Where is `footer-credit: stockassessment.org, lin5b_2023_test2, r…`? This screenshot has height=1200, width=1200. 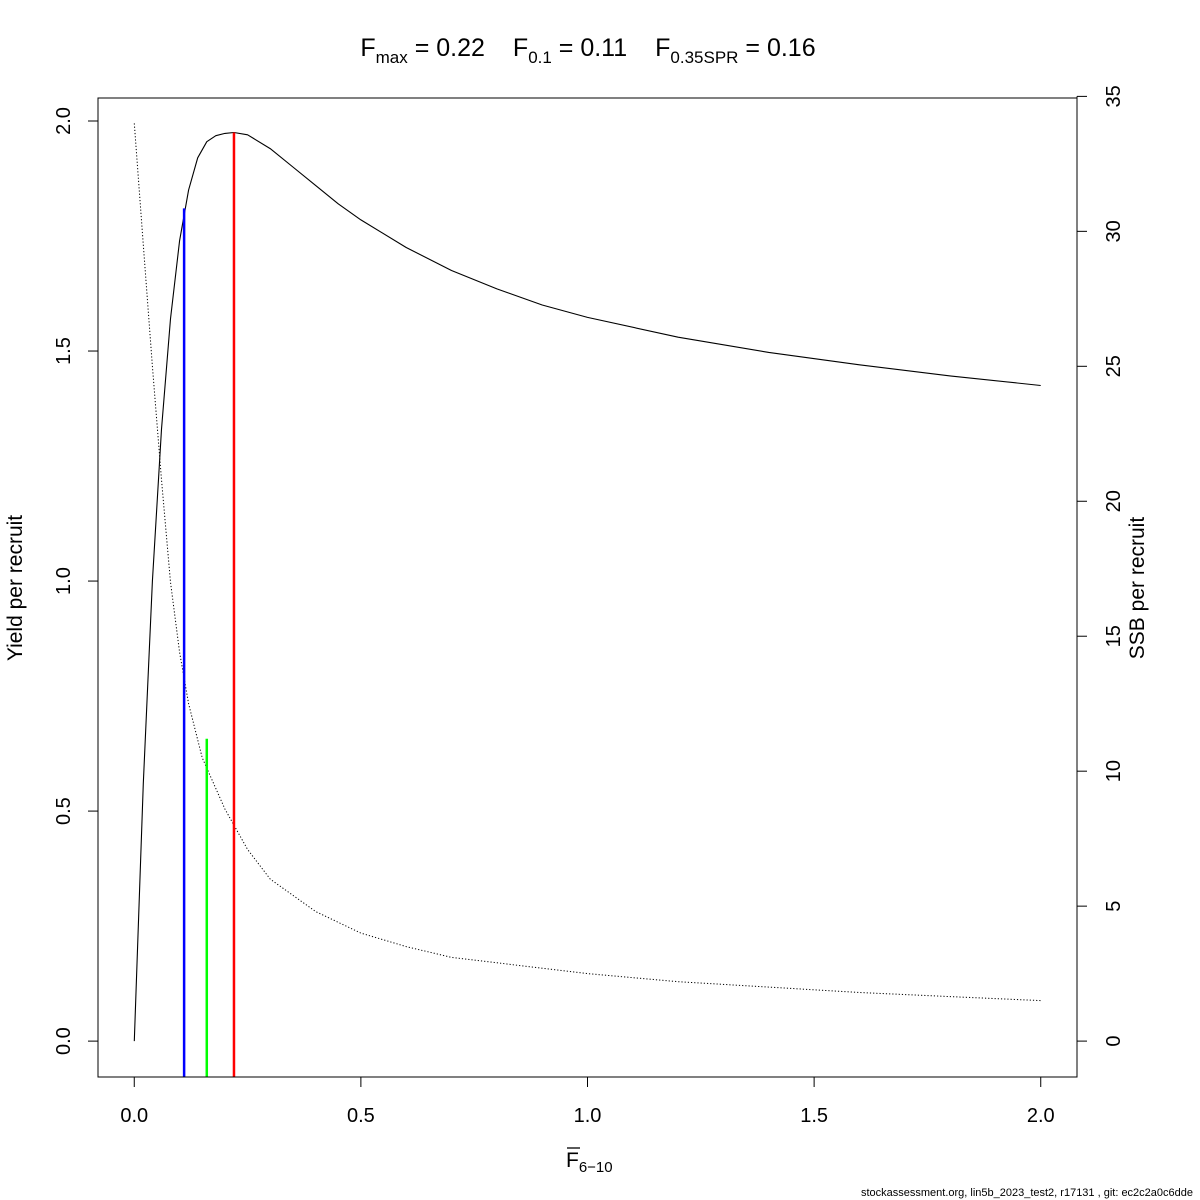 footer-credit: stockassessment.org, lin5b_2023_test2, r… is located at coordinates (1027, 1193).